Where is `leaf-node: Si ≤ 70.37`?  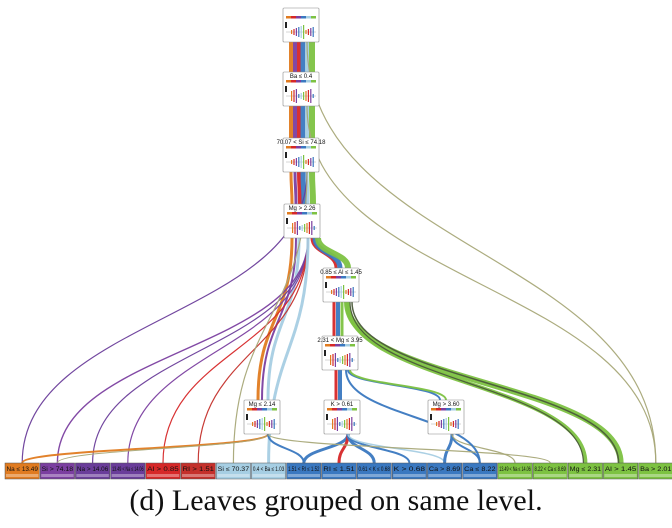 leaf-node: Si ≤ 70.37 is located at coordinates (233, 471).